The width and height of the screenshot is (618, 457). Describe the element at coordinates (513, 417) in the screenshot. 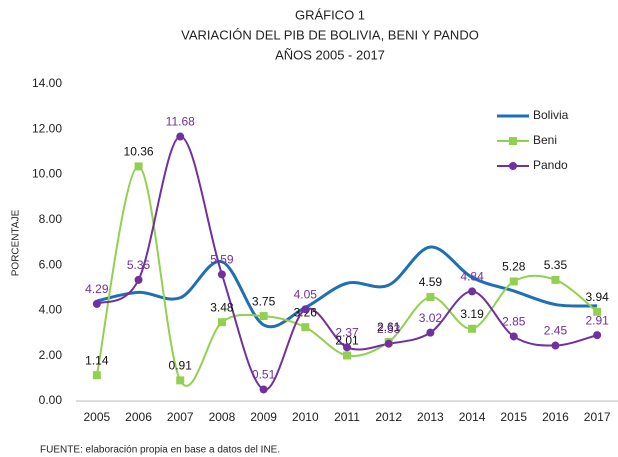

I see `x-tick-label: 2015` at that location.